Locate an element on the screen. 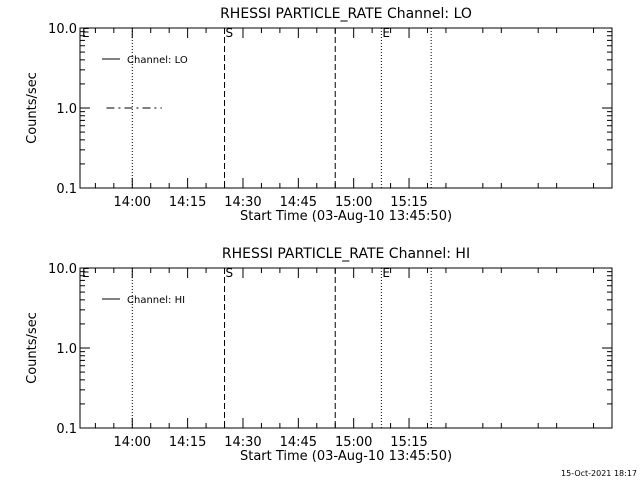 The height and width of the screenshot is (480, 640). legend-label: Channel: LO is located at coordinates (157, 60).